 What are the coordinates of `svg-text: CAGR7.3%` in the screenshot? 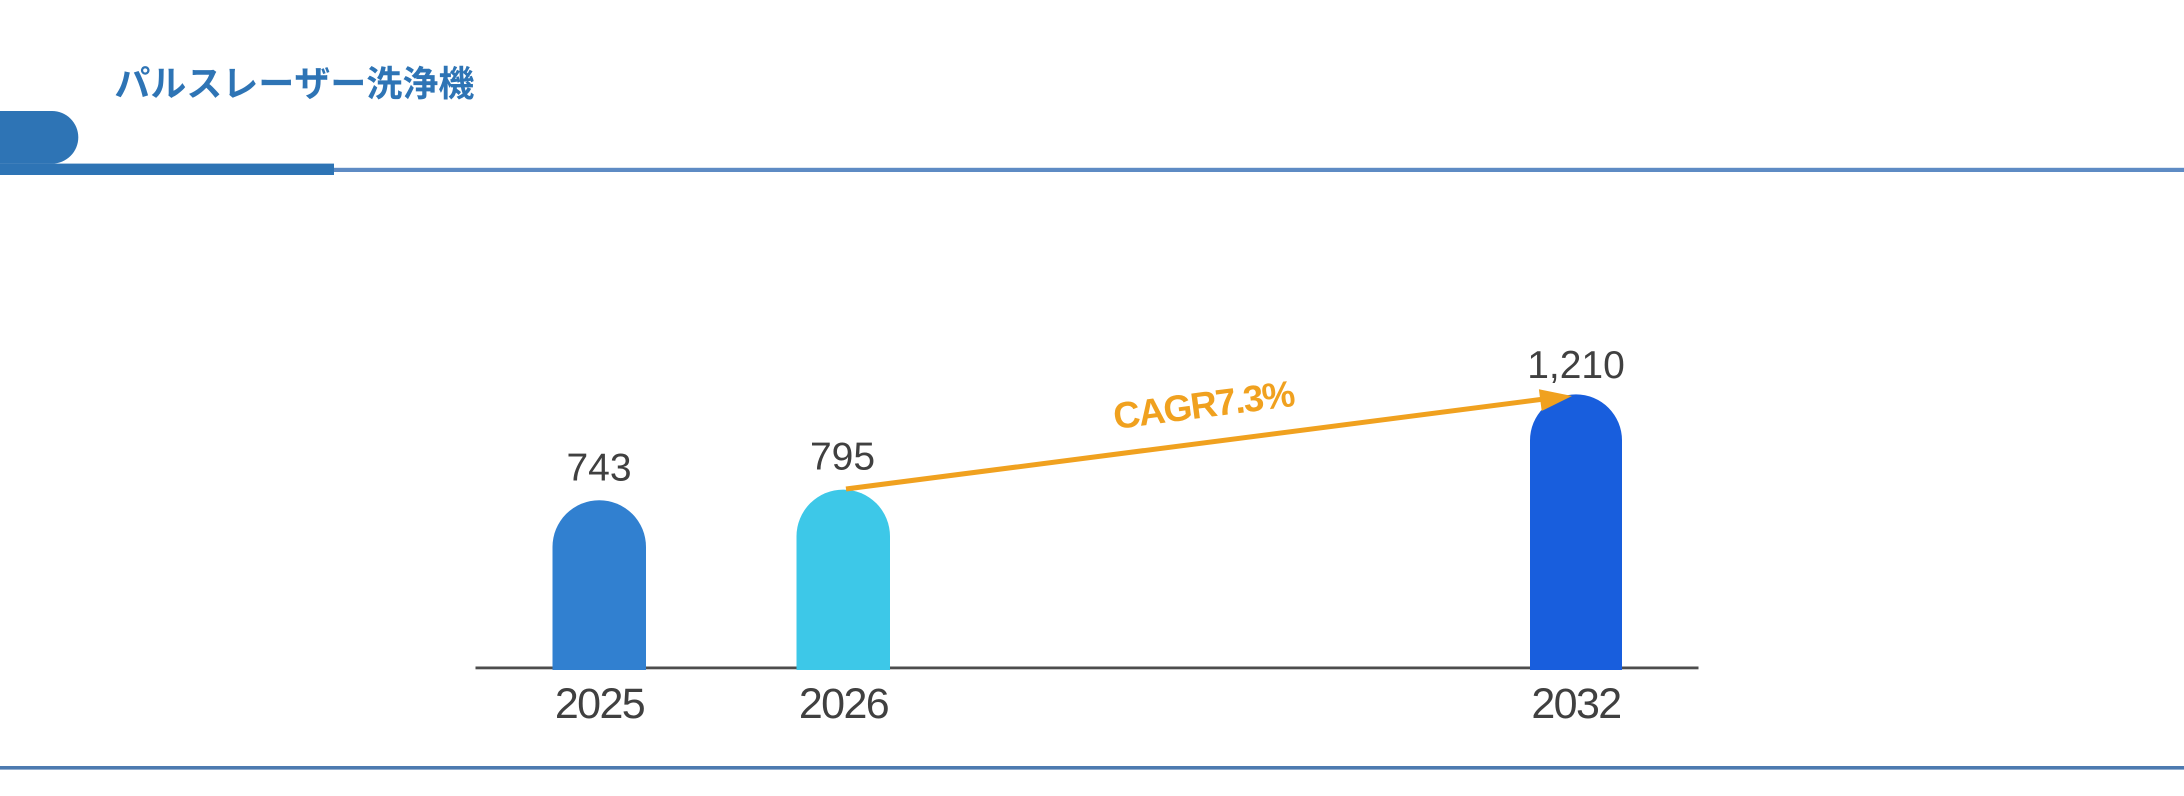 It's located at (1204, 405).